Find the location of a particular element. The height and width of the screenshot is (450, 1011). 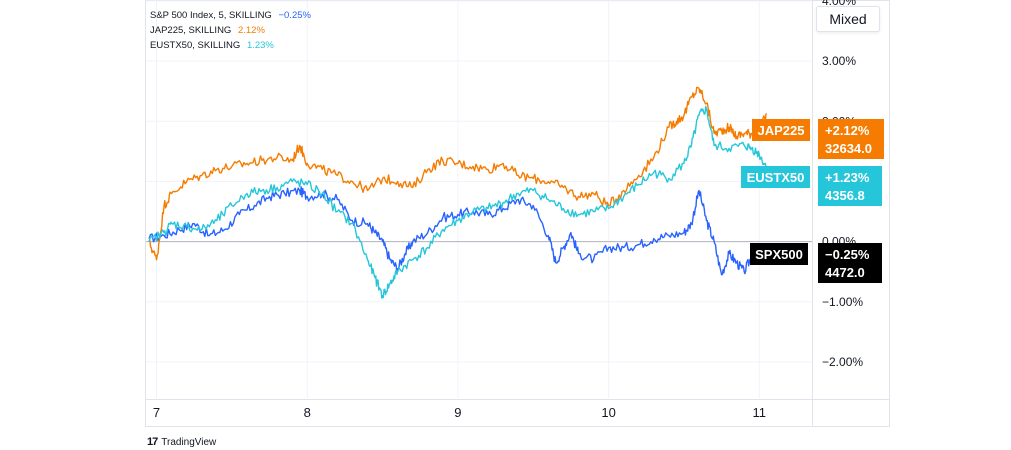

legend-item-spx500: S&P 500 Index, 5, SKILLING −0.25% is located at coordinates (230, 15).